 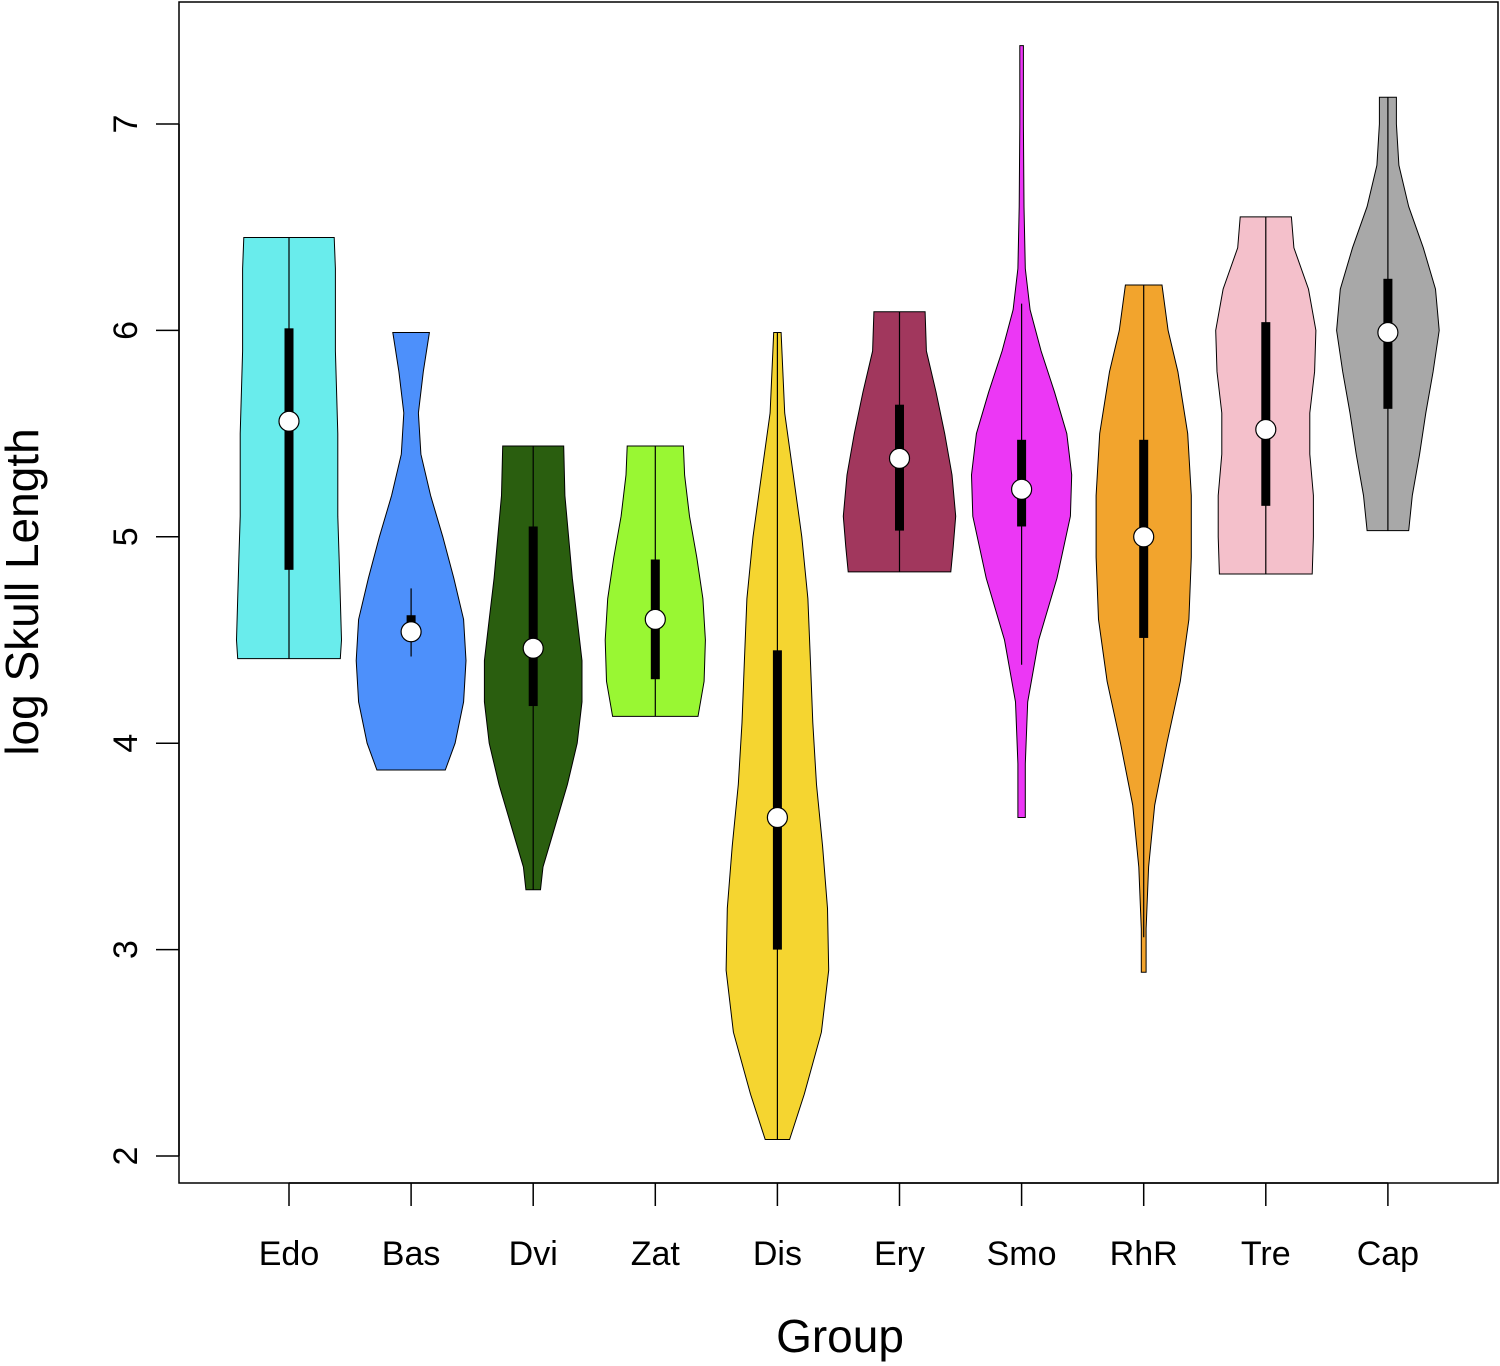 What do you see at coordinates (777, 1254) in the screenshot?
I see `x-tick-label: Dis` at bounding box center [777, 1254].